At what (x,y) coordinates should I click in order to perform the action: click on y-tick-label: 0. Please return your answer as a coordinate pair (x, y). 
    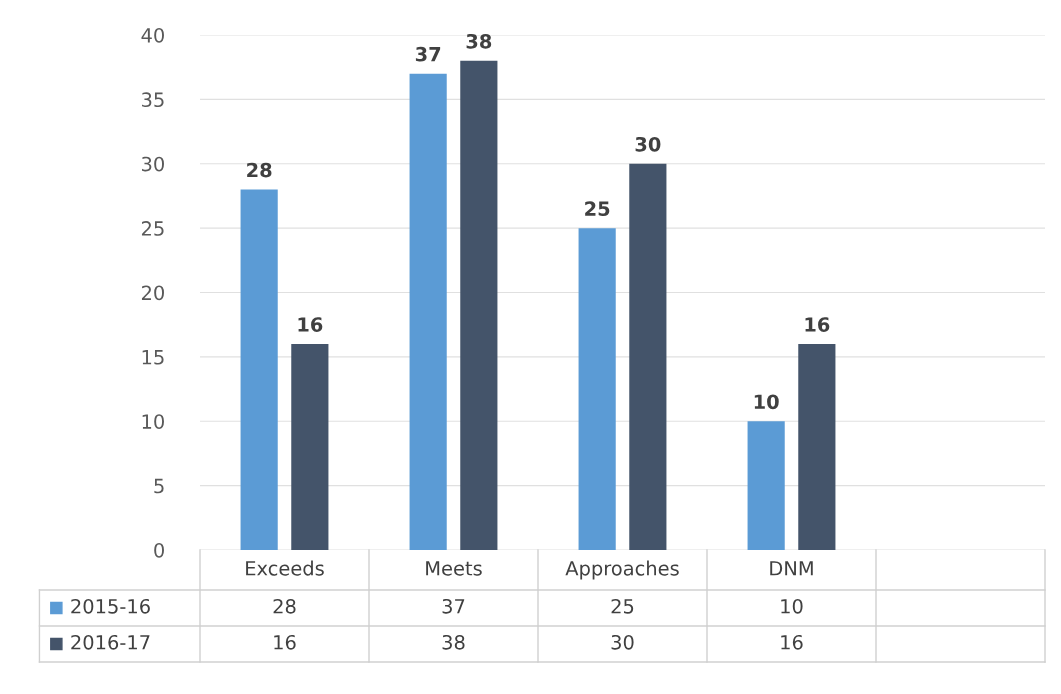
    Looking at the image, I should click on (159, 550).